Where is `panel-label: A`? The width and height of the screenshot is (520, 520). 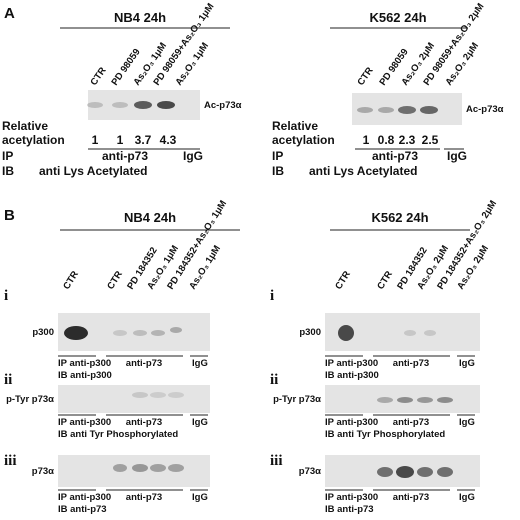
panel-label: A is located at coordinates (9, 13).